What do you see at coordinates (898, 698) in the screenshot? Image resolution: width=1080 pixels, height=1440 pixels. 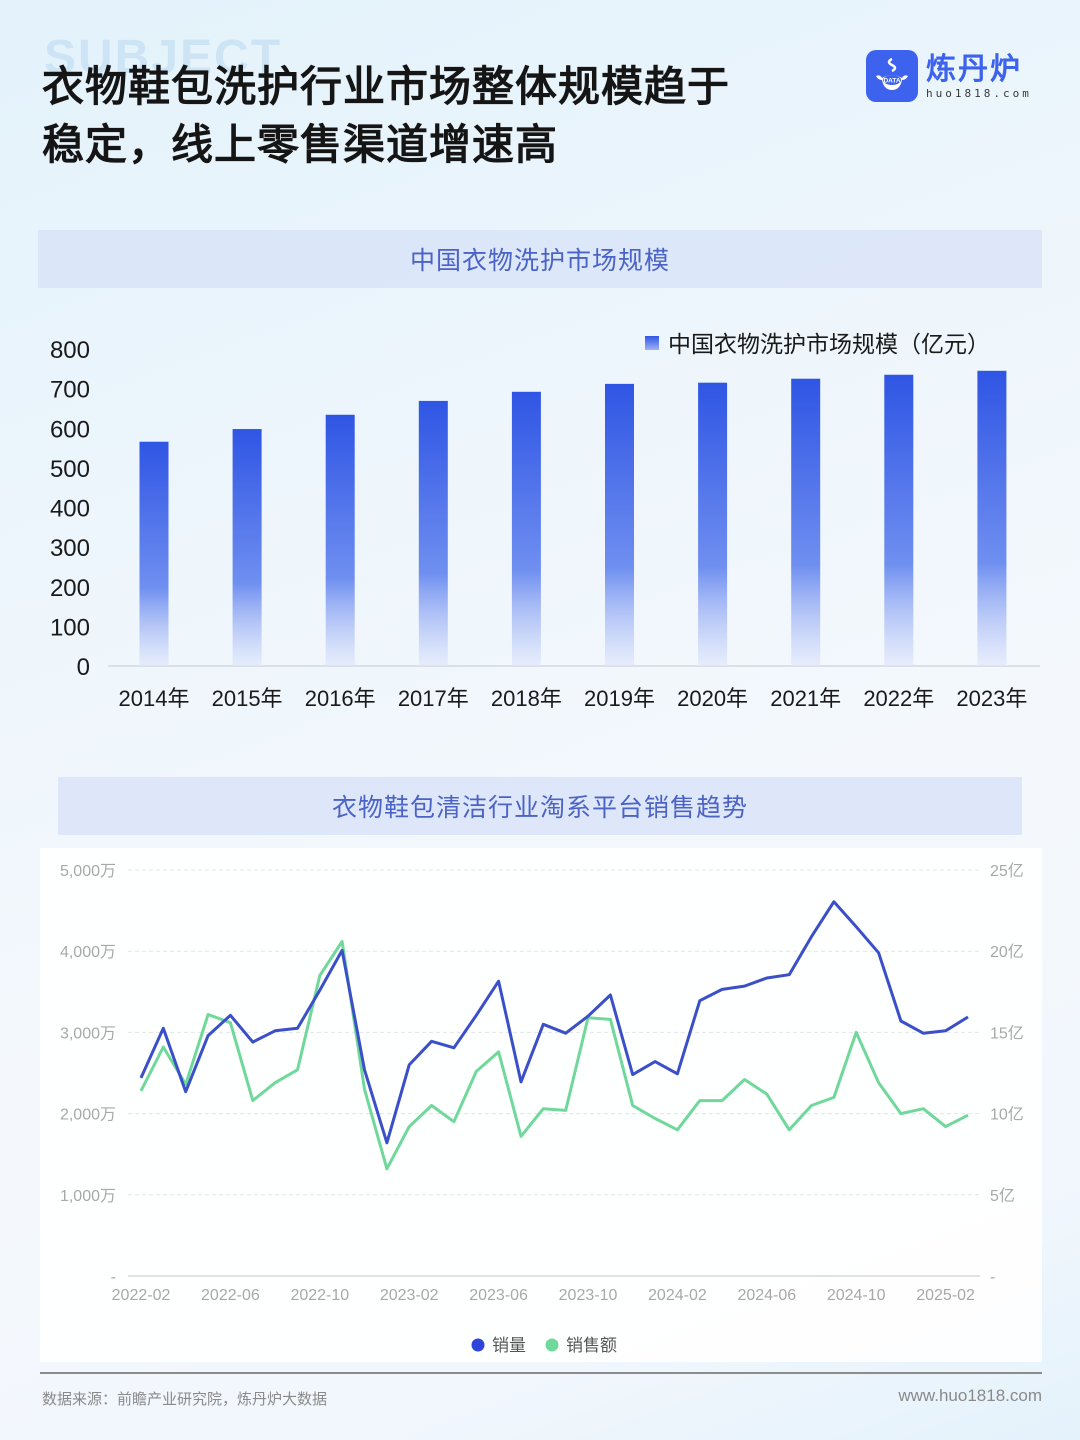 I see `x-tick-label: 2022年` at bounding box center [898, 698].